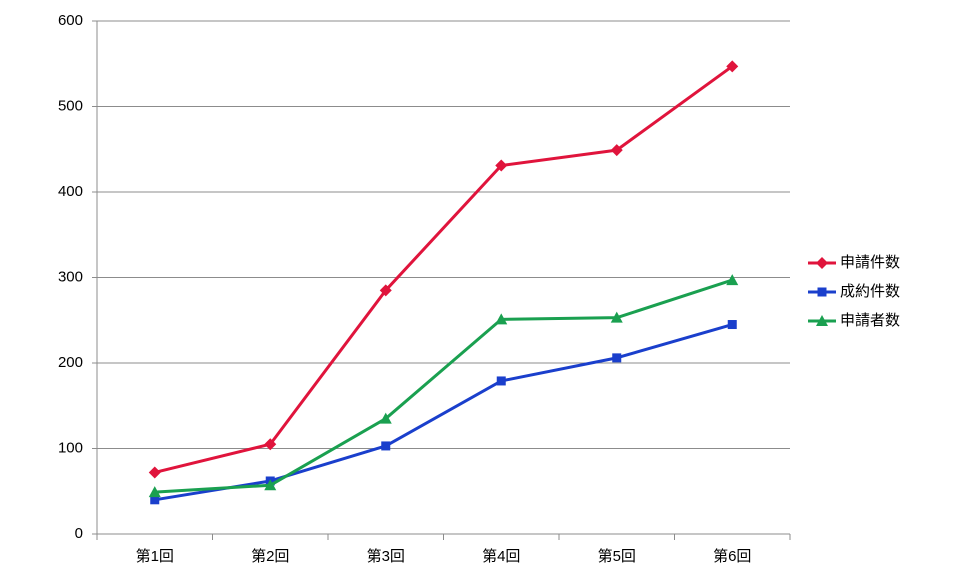 This screenshot has width=960, height=582. I want to click on y-tick-label: 600, so click(70, 20).